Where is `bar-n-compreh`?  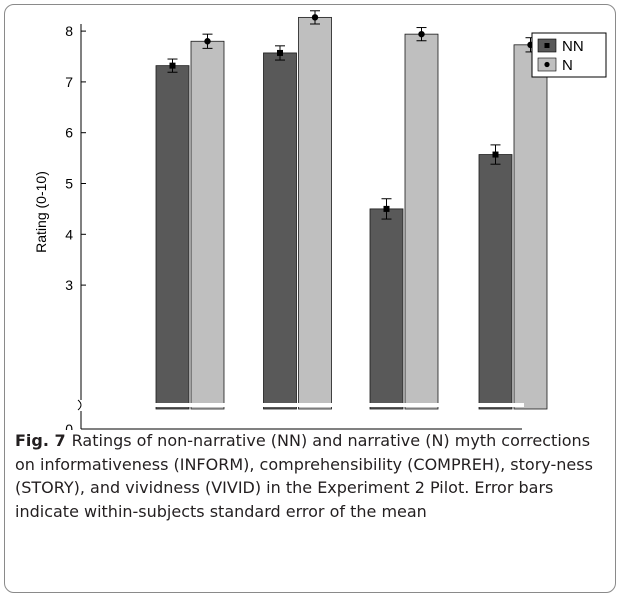 bar-n-compreh is located at coordinates (315, 213).